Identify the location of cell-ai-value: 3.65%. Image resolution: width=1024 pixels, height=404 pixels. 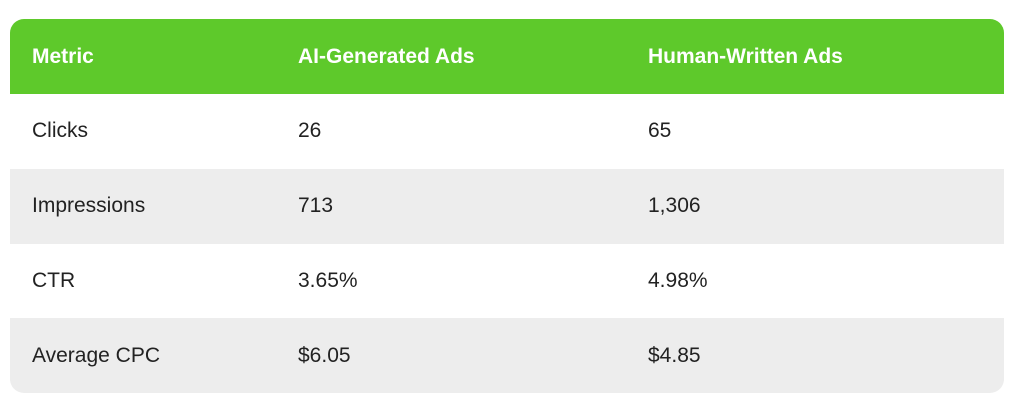
(328, 280).